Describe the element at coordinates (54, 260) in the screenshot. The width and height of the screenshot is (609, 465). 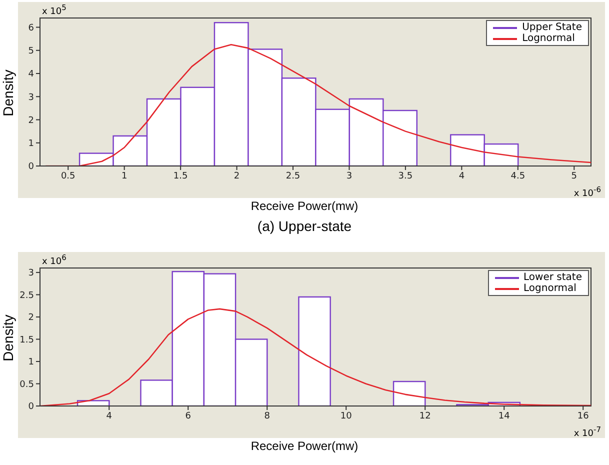
I see `text: x 10$^{6}$` at that location.